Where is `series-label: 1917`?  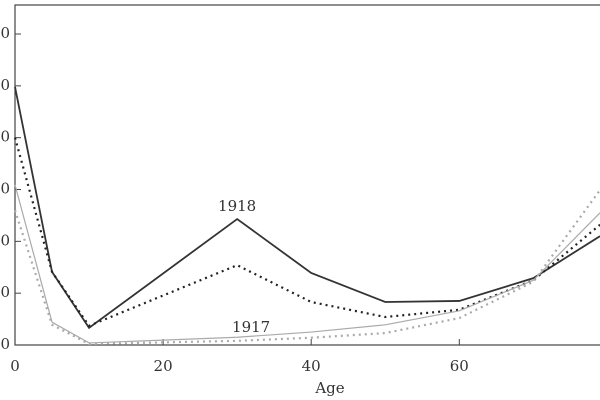
series-label: 1917 is located at coordinates (251, 327).